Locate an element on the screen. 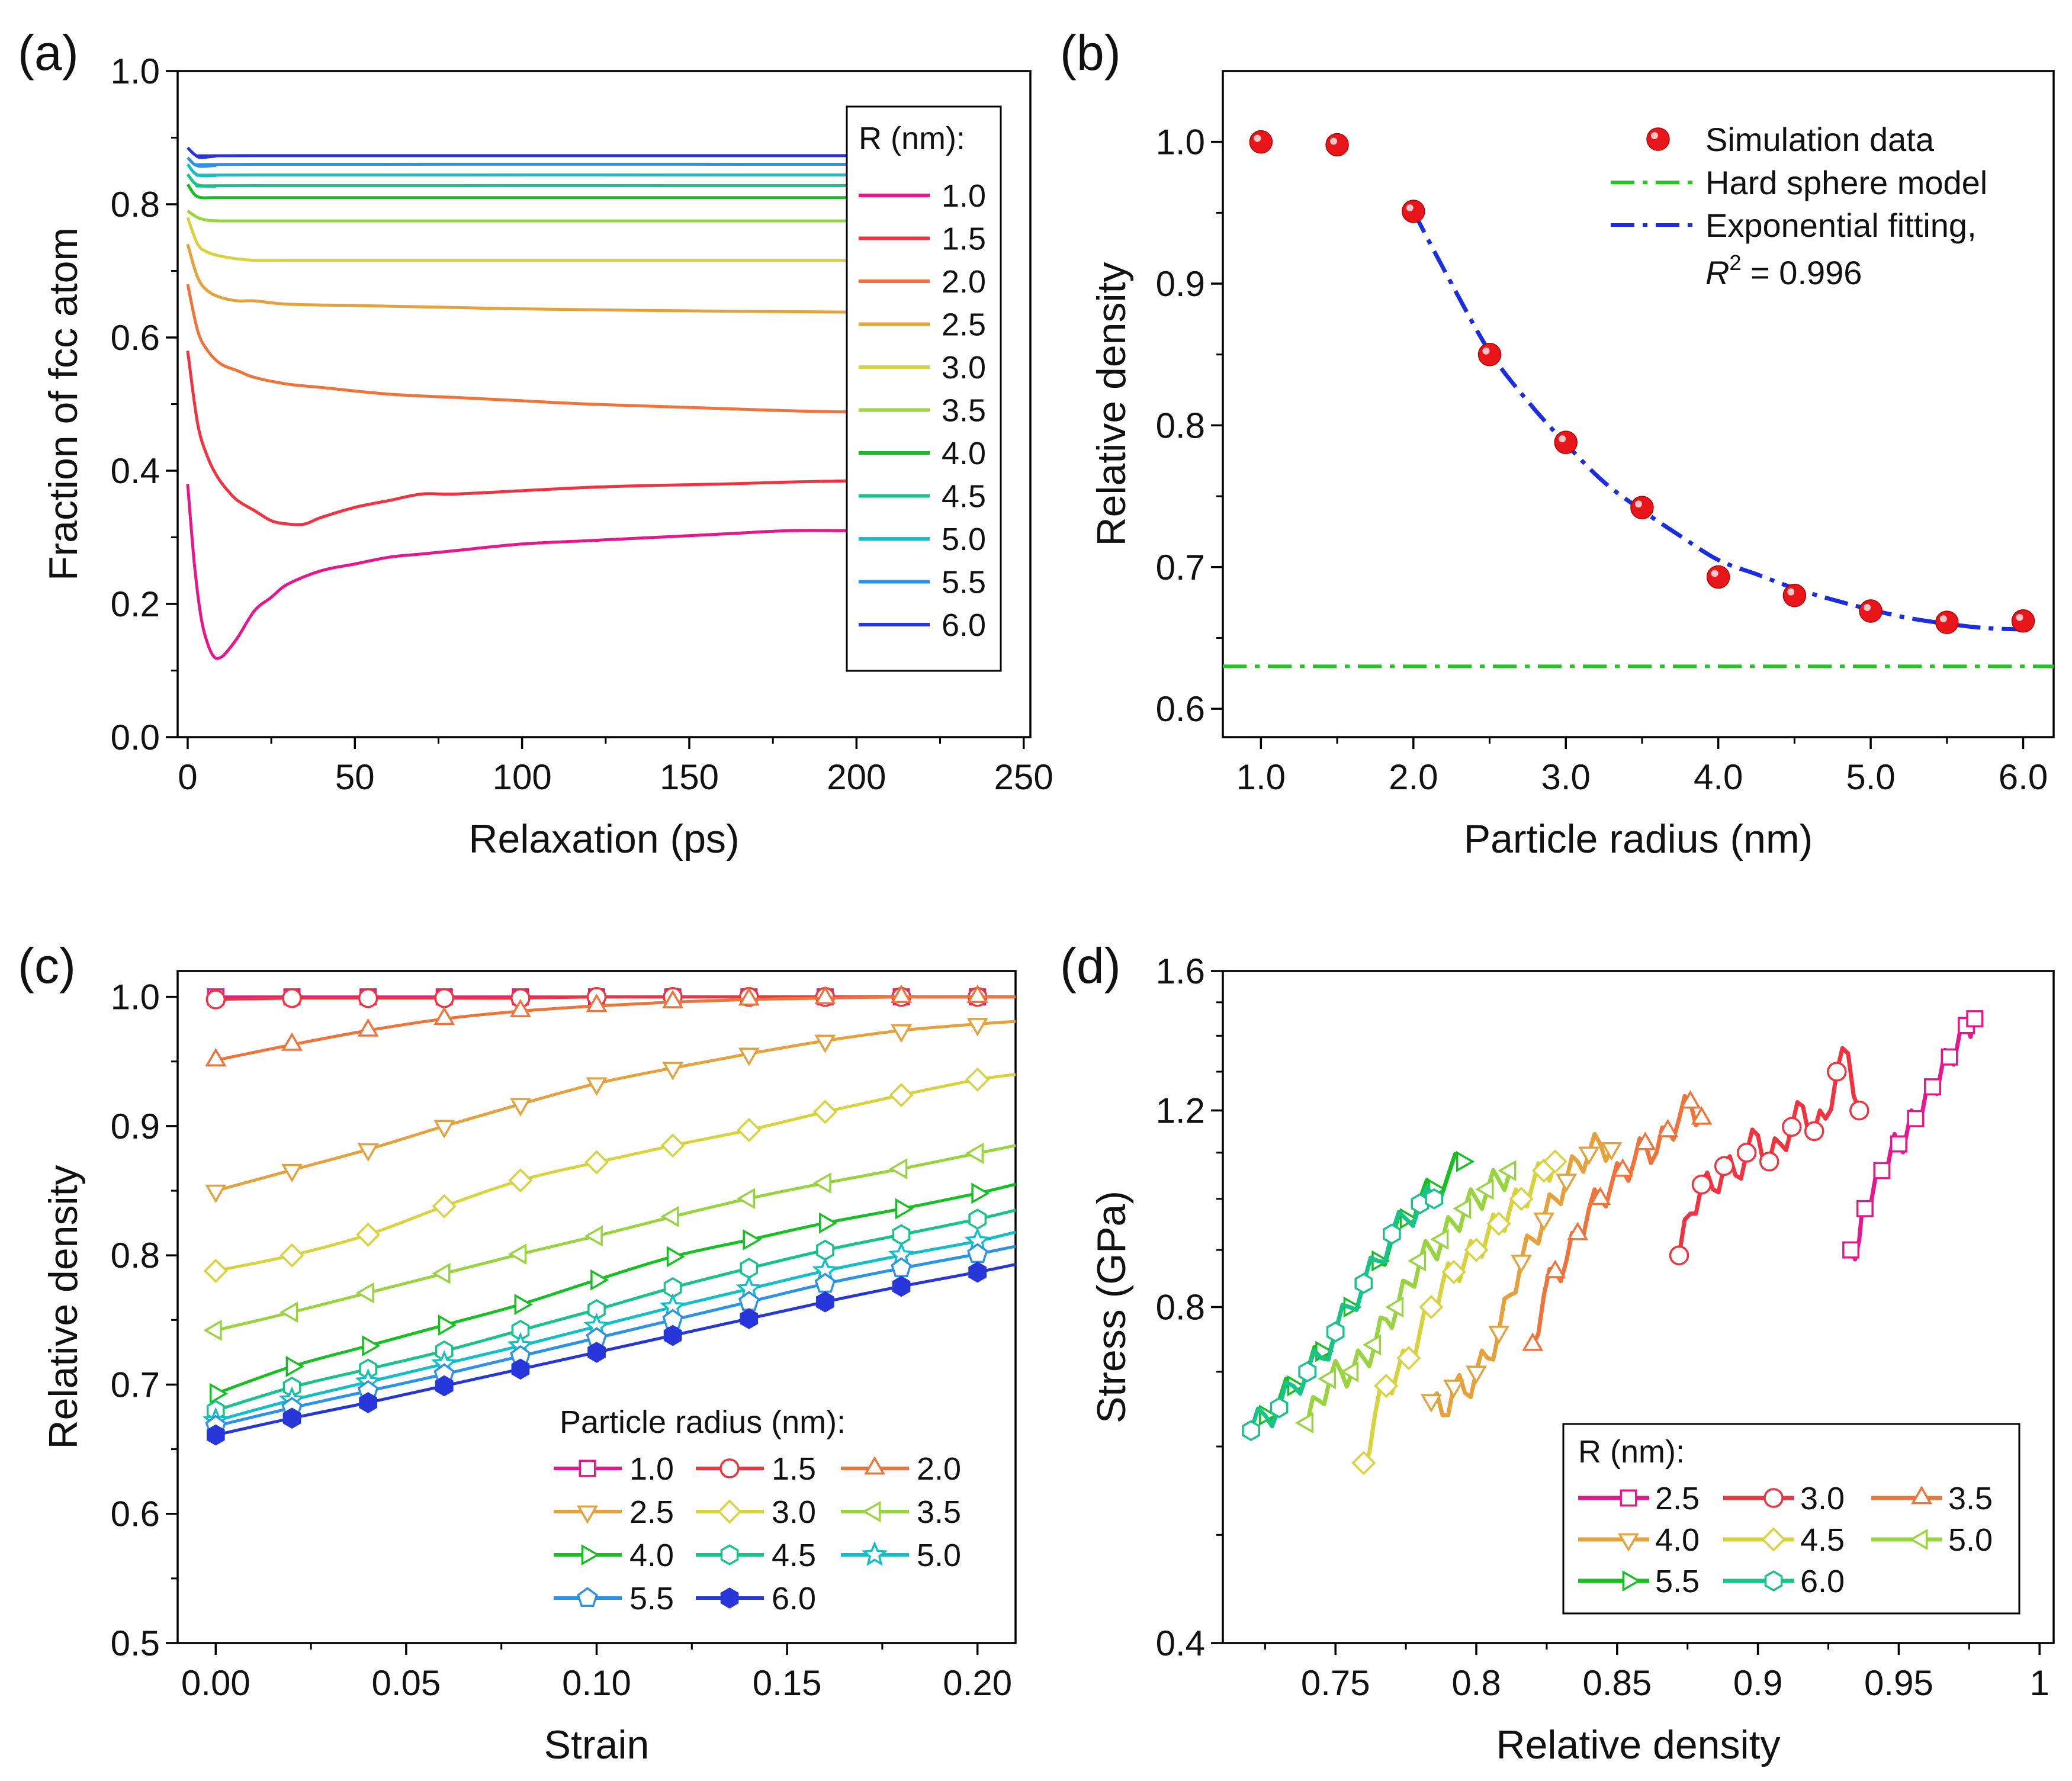 This screenshot has width=2072, height=1781. panel-d-series-line-3.5 is located at coordinates (1617, 1220).